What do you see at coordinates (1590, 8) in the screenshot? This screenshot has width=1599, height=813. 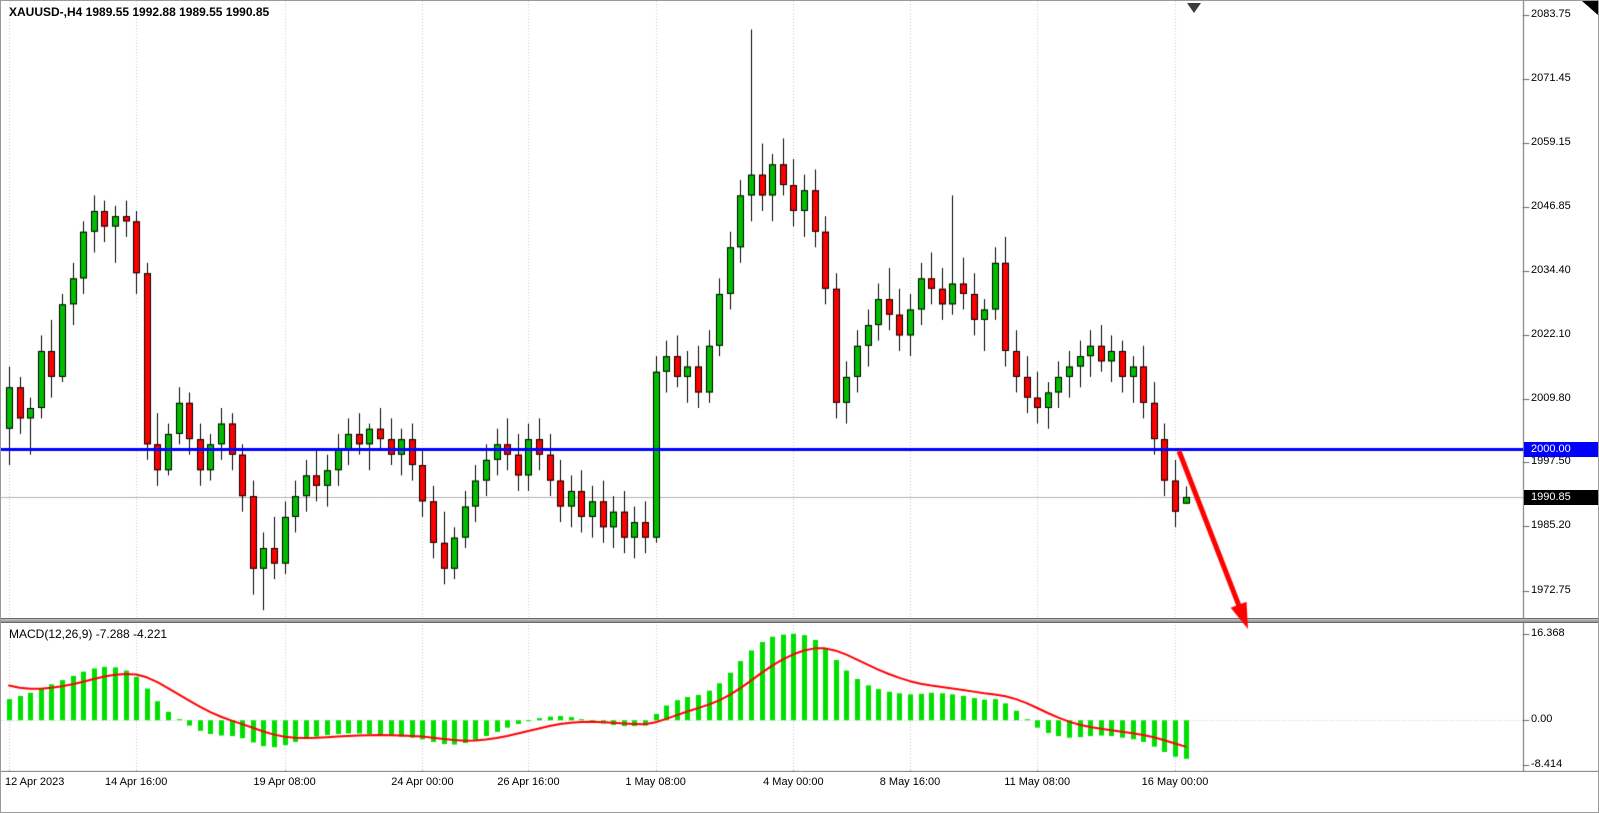 I see `corner-triangle-icon` at bounding box center [1590, 8].